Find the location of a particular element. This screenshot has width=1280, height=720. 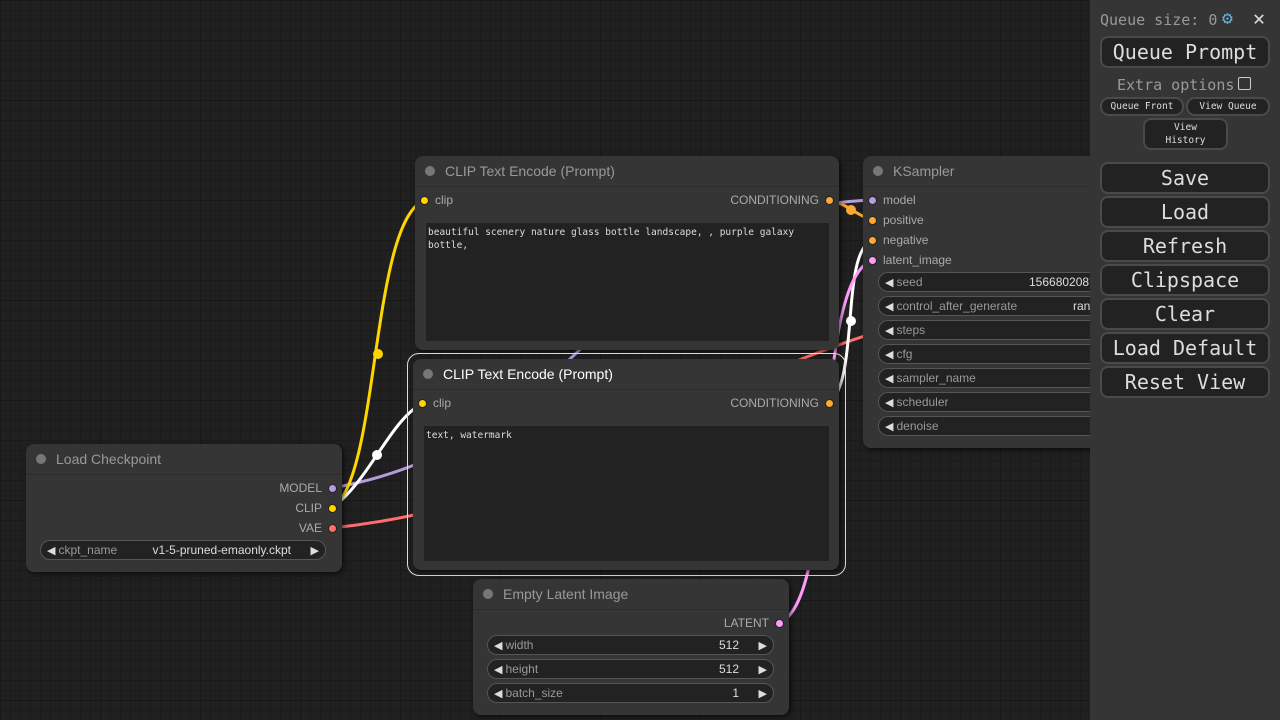

slot-label: positive is located at coordinates (903, 220).